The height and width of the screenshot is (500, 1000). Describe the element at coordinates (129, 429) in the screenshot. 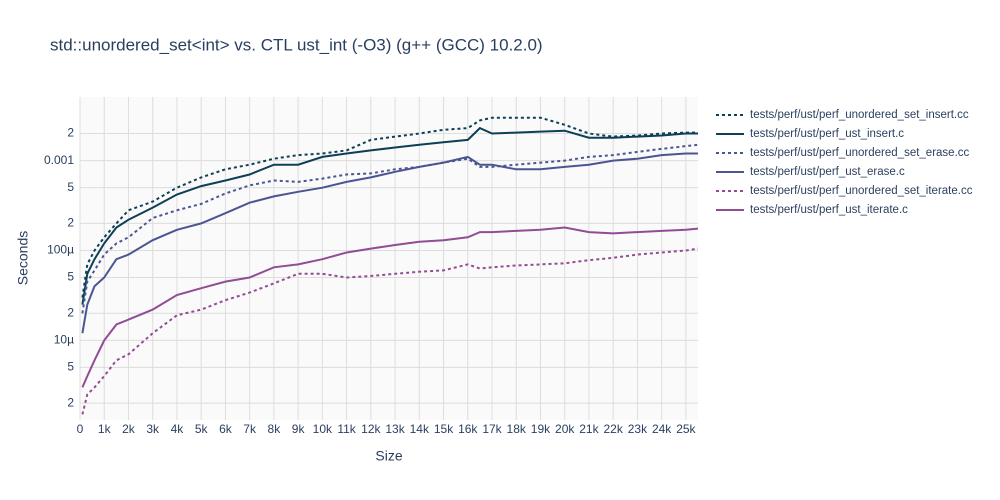

I see `x-tick-label: 2k` at that location.